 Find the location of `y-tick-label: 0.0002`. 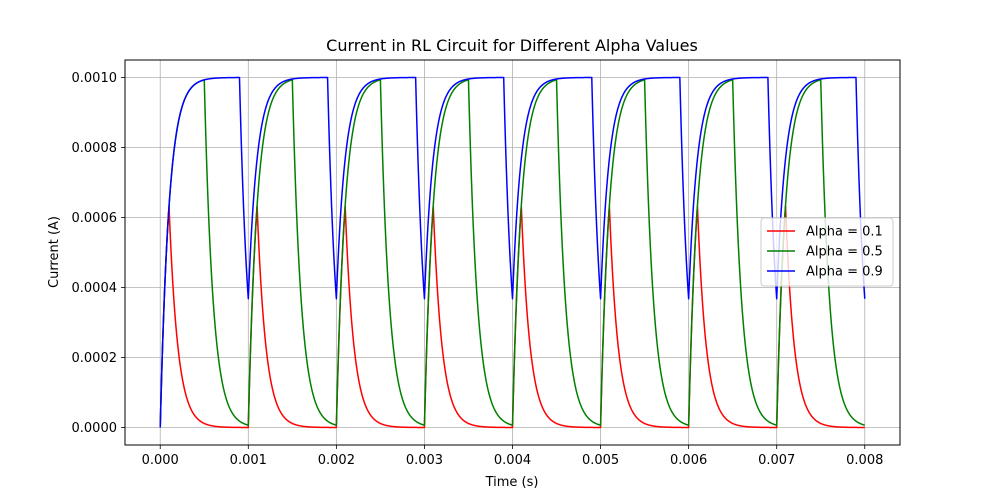

y-tick-label: 0.0002 is located at coordinates (95, 358).